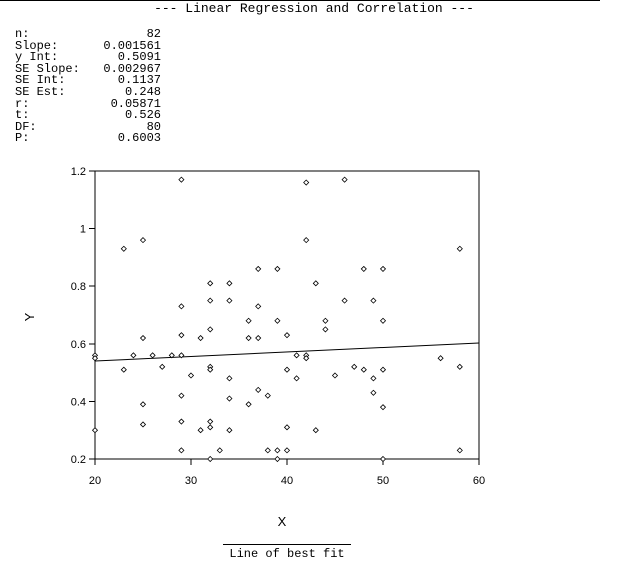 This screenshot has height=574, width=628. Describe the element at coordinates (142, 115) in the screenshot. I see `stat-value: 0.526` at that location.